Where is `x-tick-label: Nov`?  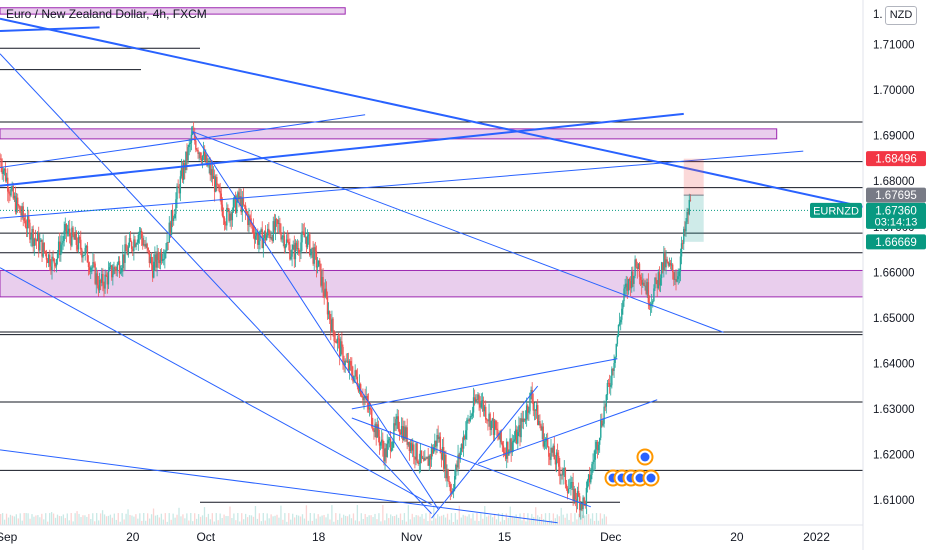
x-tick-label: Nov is located at coordinates (411, 537).